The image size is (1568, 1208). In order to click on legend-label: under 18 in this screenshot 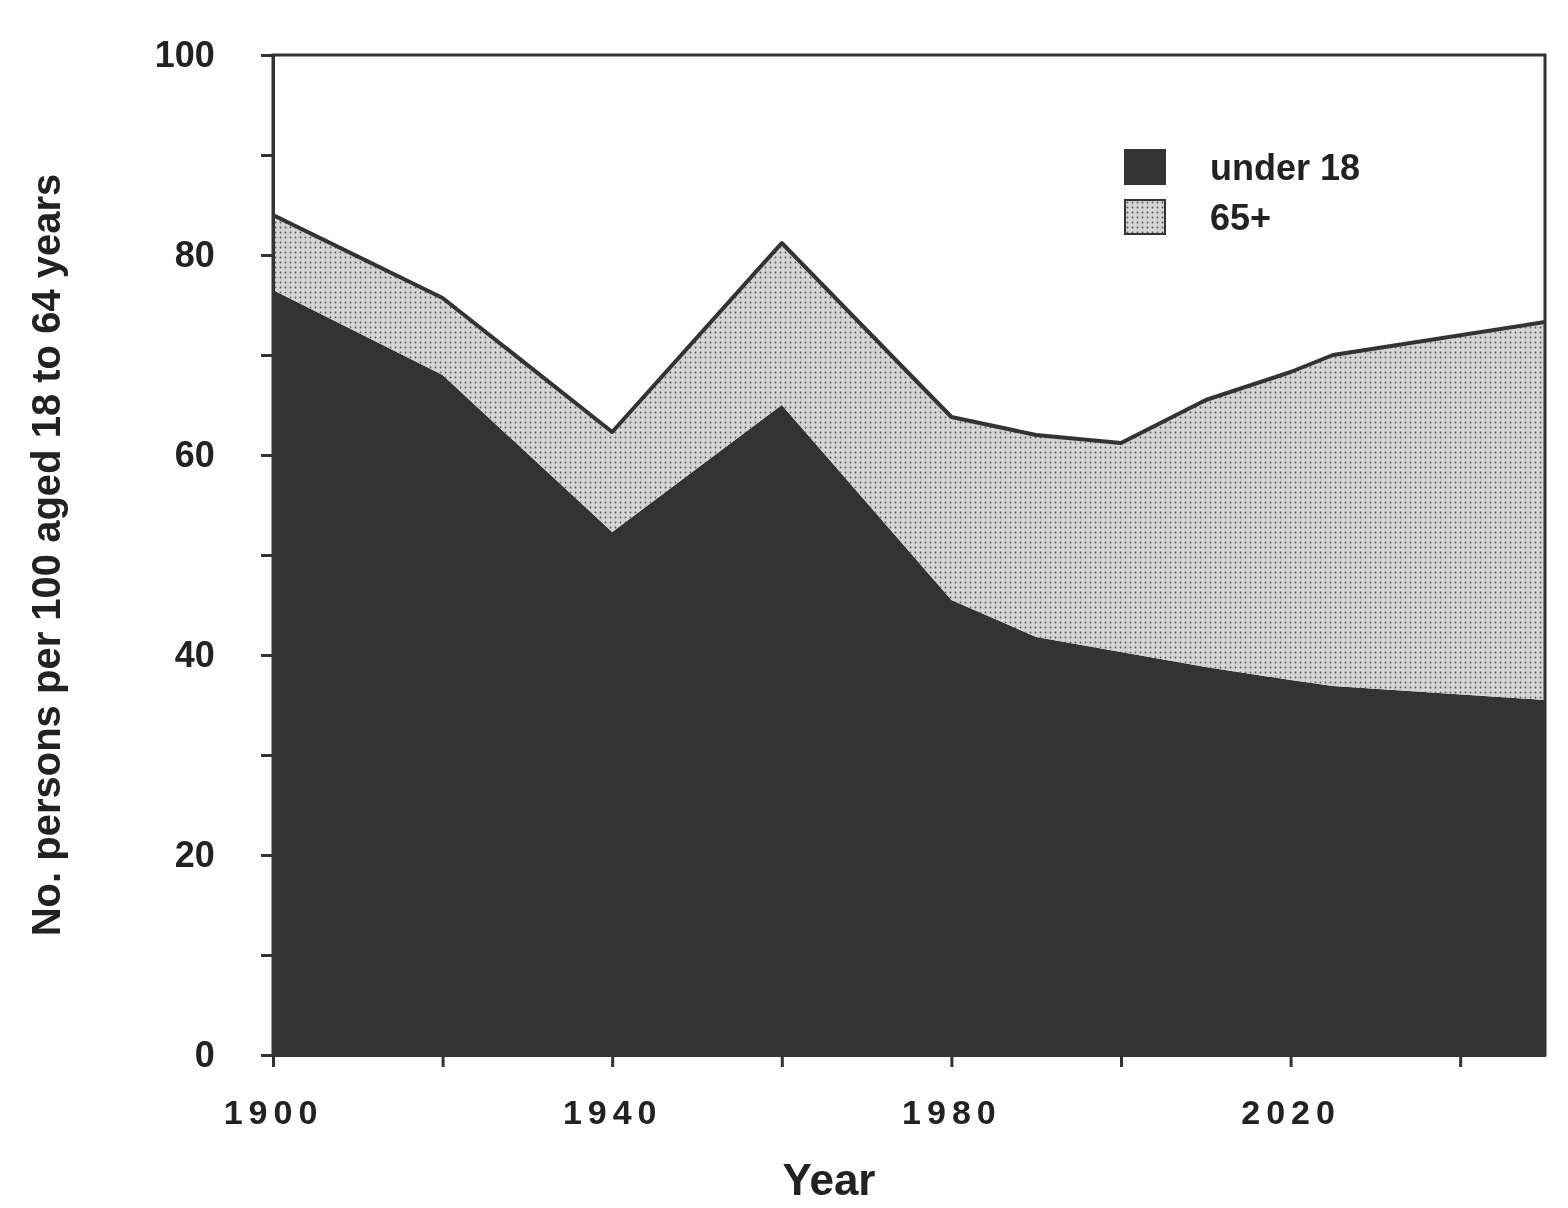, I will do `click(1285, 167)`.